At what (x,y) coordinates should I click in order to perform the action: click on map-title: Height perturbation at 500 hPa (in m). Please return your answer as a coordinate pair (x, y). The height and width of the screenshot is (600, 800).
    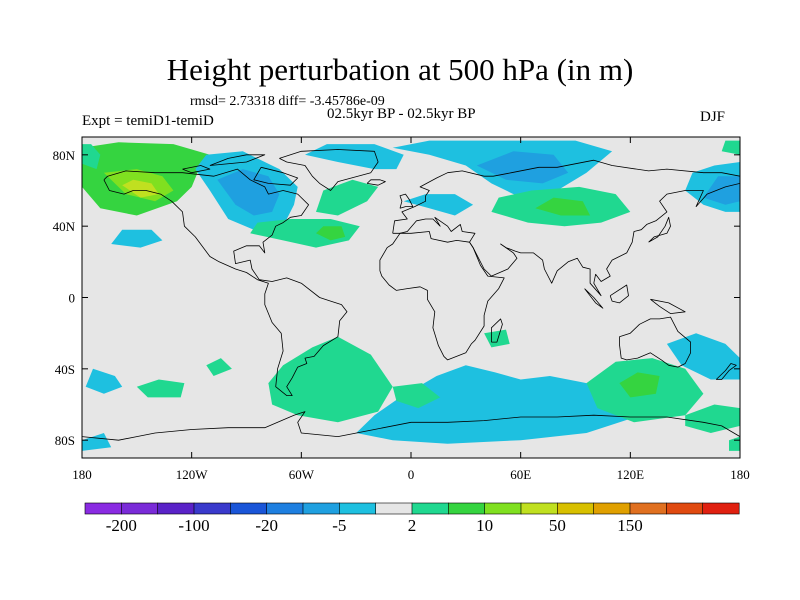
    Looking at the image, I should click on (400, 69).